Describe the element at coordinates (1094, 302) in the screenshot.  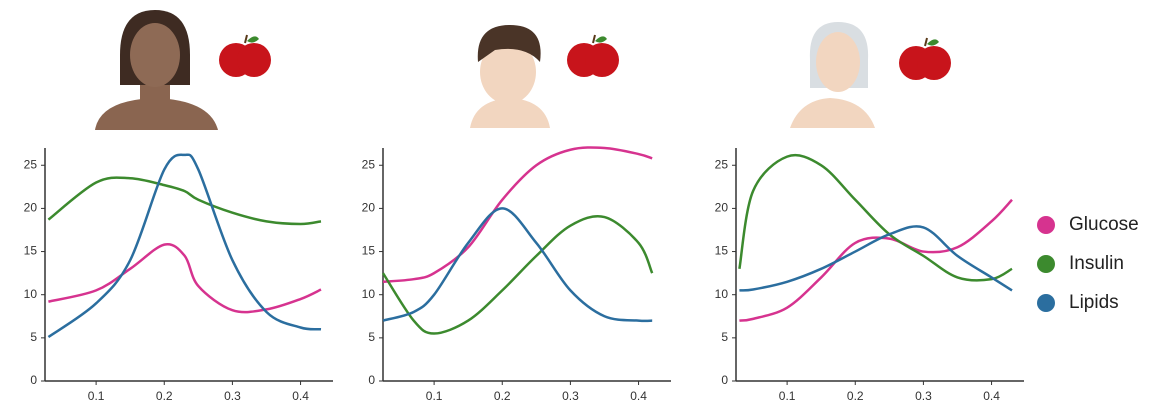
I see `legend-label: Lipids` at that location.